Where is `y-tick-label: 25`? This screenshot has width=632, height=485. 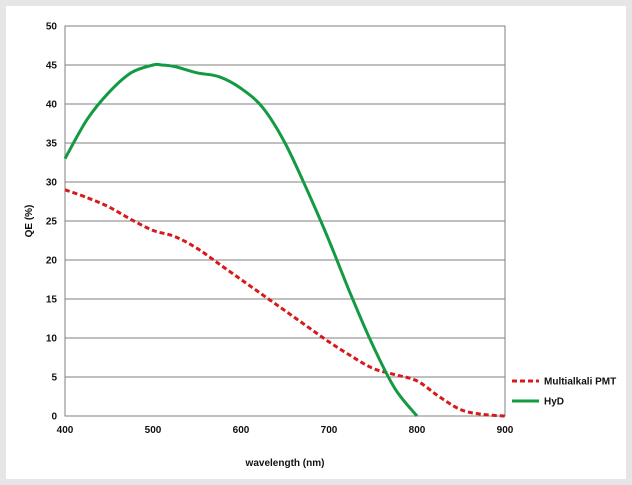 y-tick-label: 25 is located at coordinates (52, 222).